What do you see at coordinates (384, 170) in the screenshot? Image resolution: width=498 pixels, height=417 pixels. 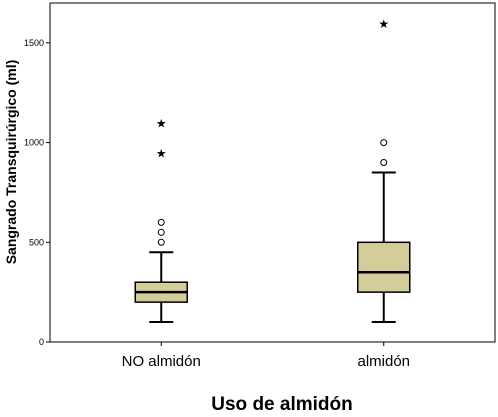 I see `box-group: ★` at bounding box center [384, 170].